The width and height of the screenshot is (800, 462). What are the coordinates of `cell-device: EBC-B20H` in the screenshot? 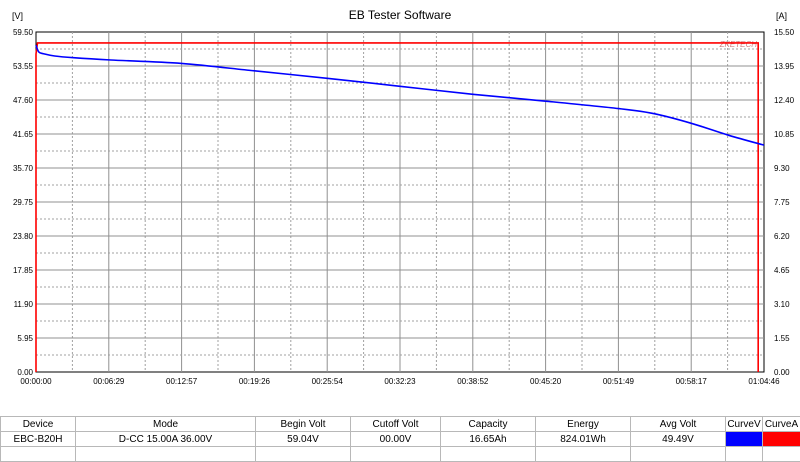 It's located at (38, 439).